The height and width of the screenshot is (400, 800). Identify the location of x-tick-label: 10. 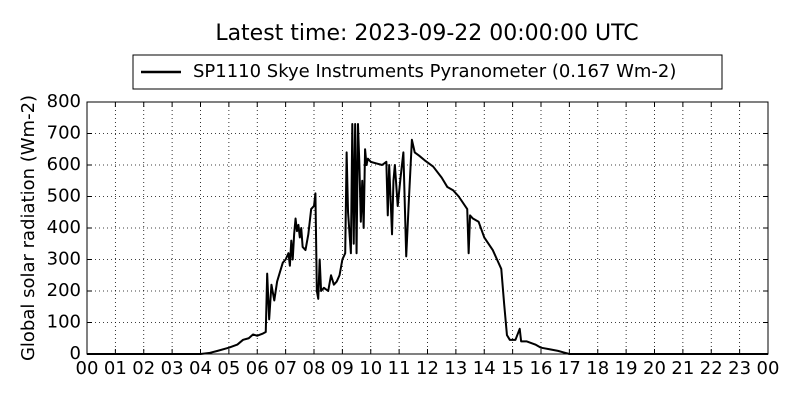
(370, 368).